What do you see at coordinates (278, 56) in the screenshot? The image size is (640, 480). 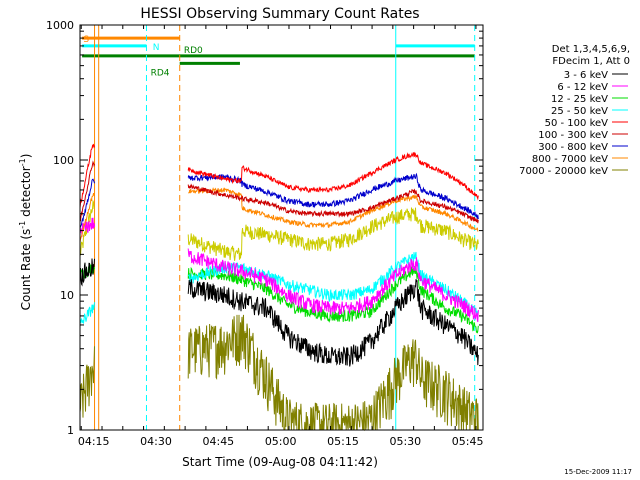 I see `flag-bars: S N RD0 RD4` at bounding box center [278, 56].